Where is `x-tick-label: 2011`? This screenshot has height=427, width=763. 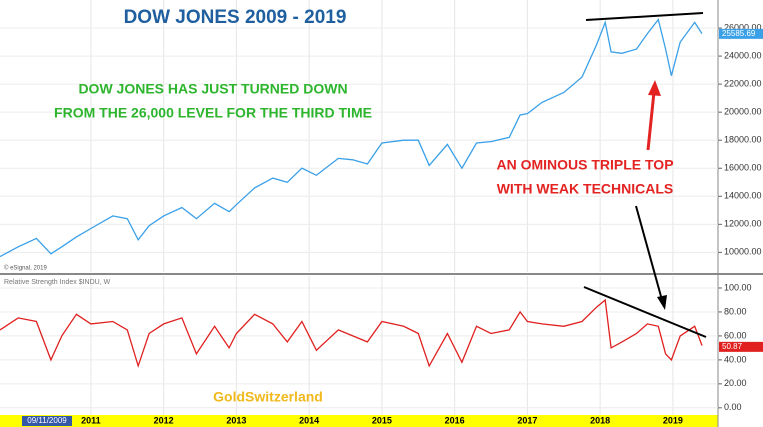
x-tick-label: 2011 is located at coordinates (91, 420).